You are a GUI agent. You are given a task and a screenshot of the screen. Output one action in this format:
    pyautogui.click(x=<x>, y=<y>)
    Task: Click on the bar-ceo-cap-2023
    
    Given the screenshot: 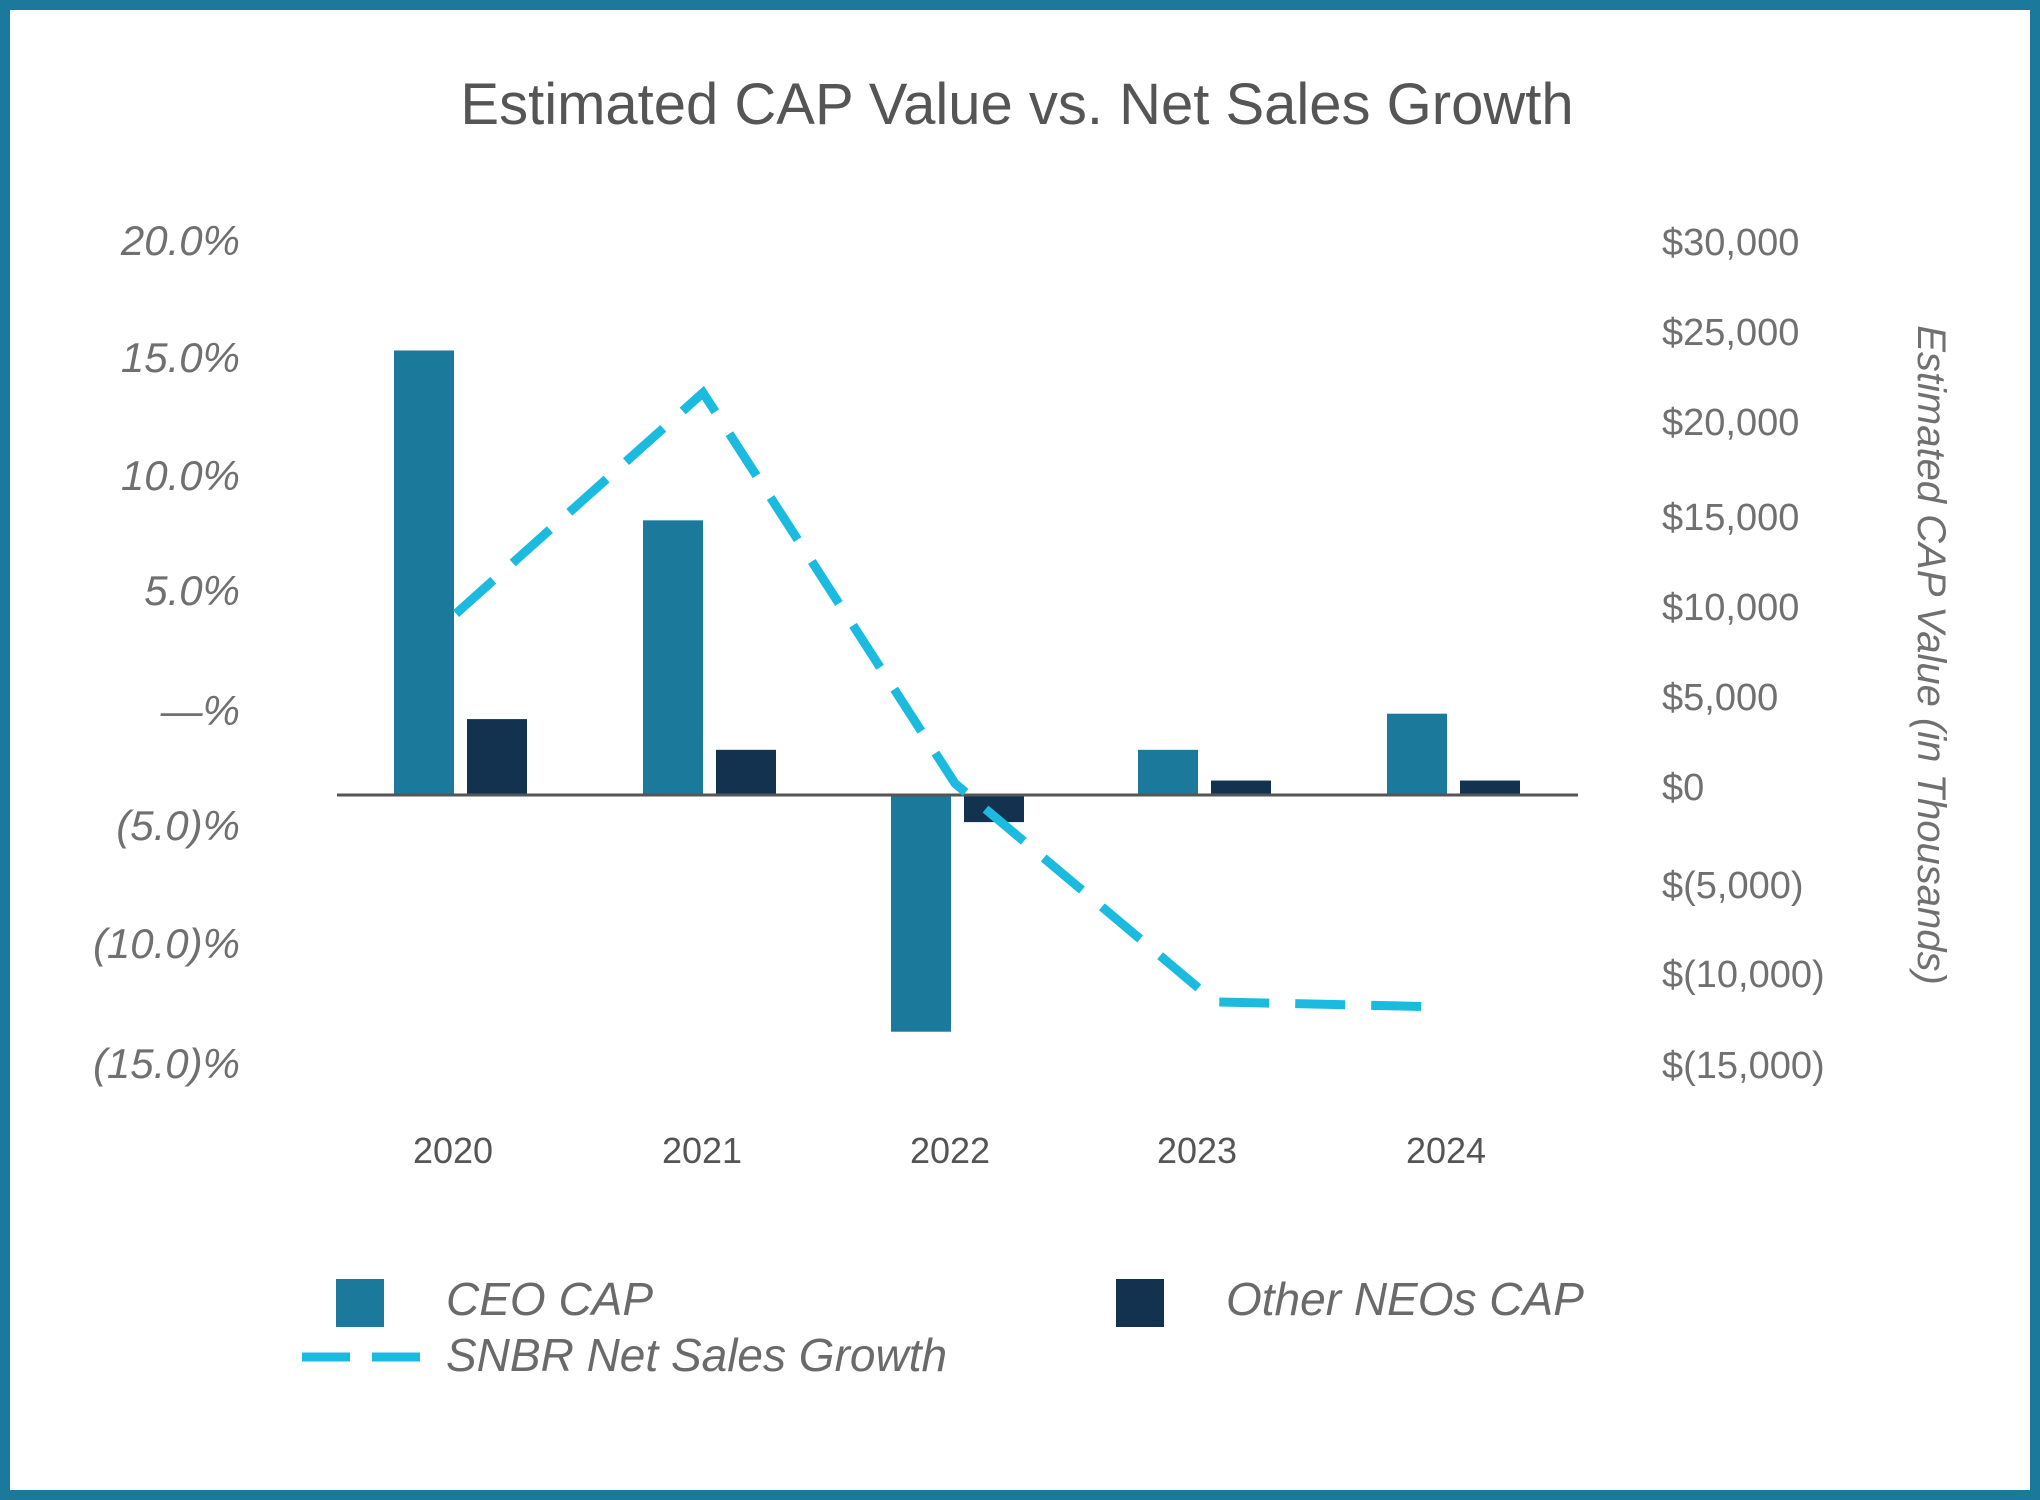 What is the action you would take?
    pyautogui.click(x=1168, y=772)
    